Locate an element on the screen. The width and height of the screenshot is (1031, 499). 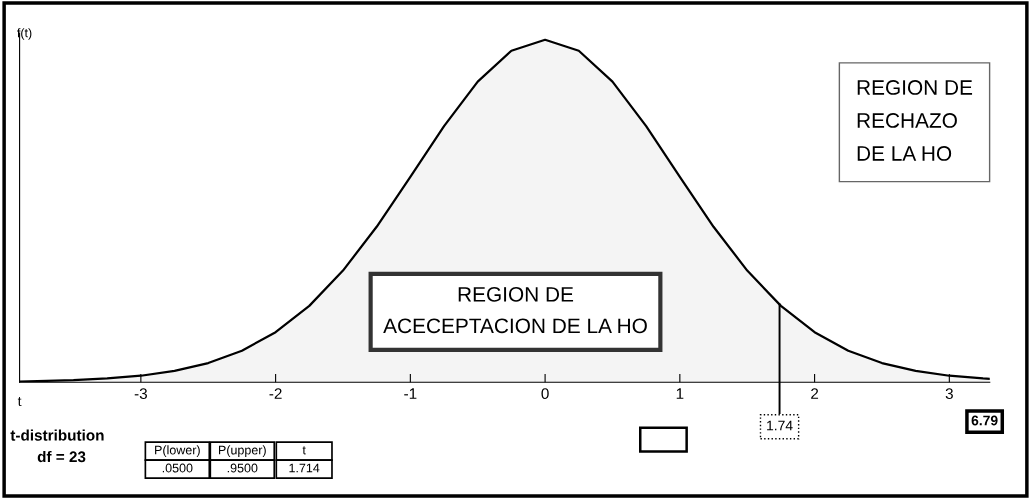
text: P(lower) is located at coordinates (177, 451).